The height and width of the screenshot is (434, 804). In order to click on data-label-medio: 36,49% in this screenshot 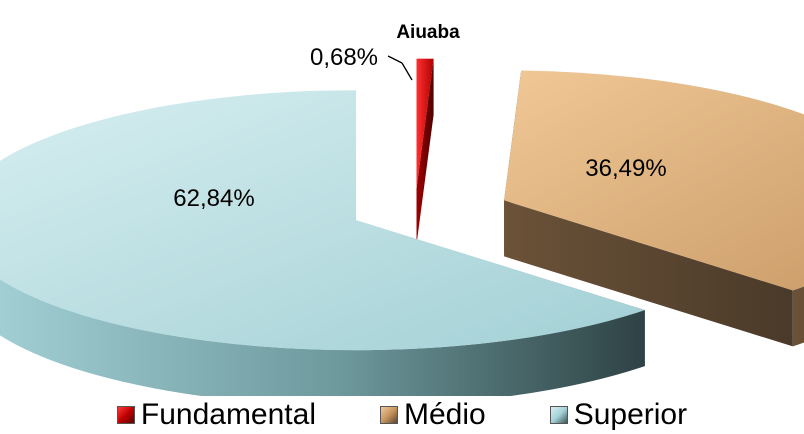, I will do `click(625, 168)`.